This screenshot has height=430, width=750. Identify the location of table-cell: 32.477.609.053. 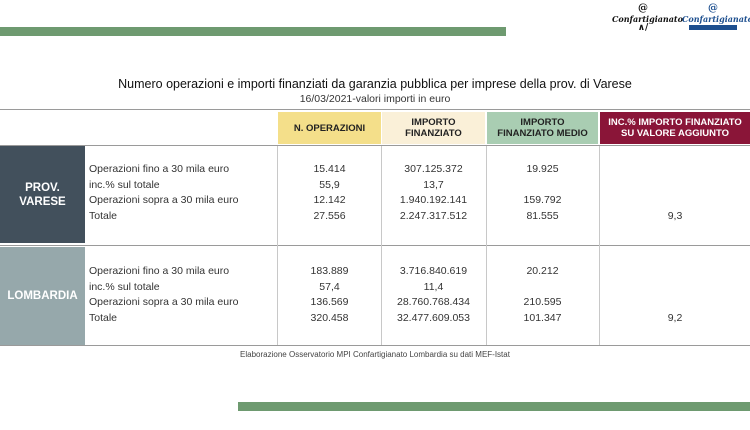
(433, 317).